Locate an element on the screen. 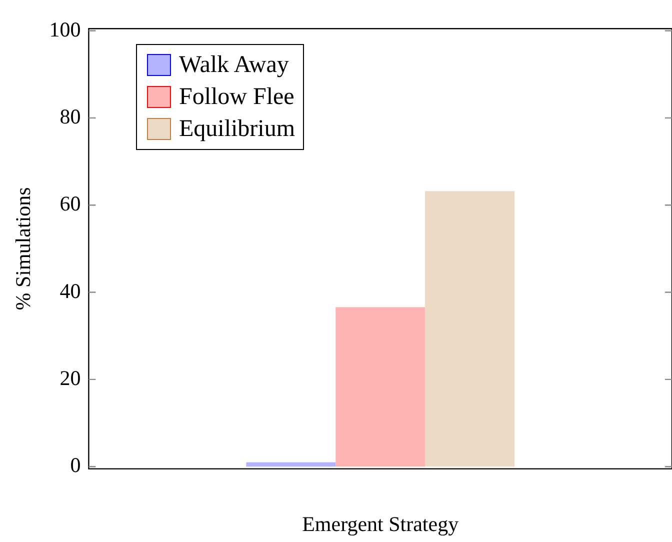  y-tick-label: 40 is located at coordinates (70, 290).